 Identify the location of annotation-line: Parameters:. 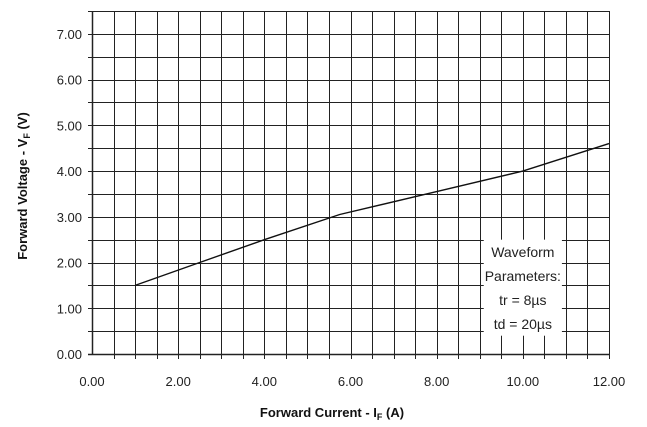
(523, 276).